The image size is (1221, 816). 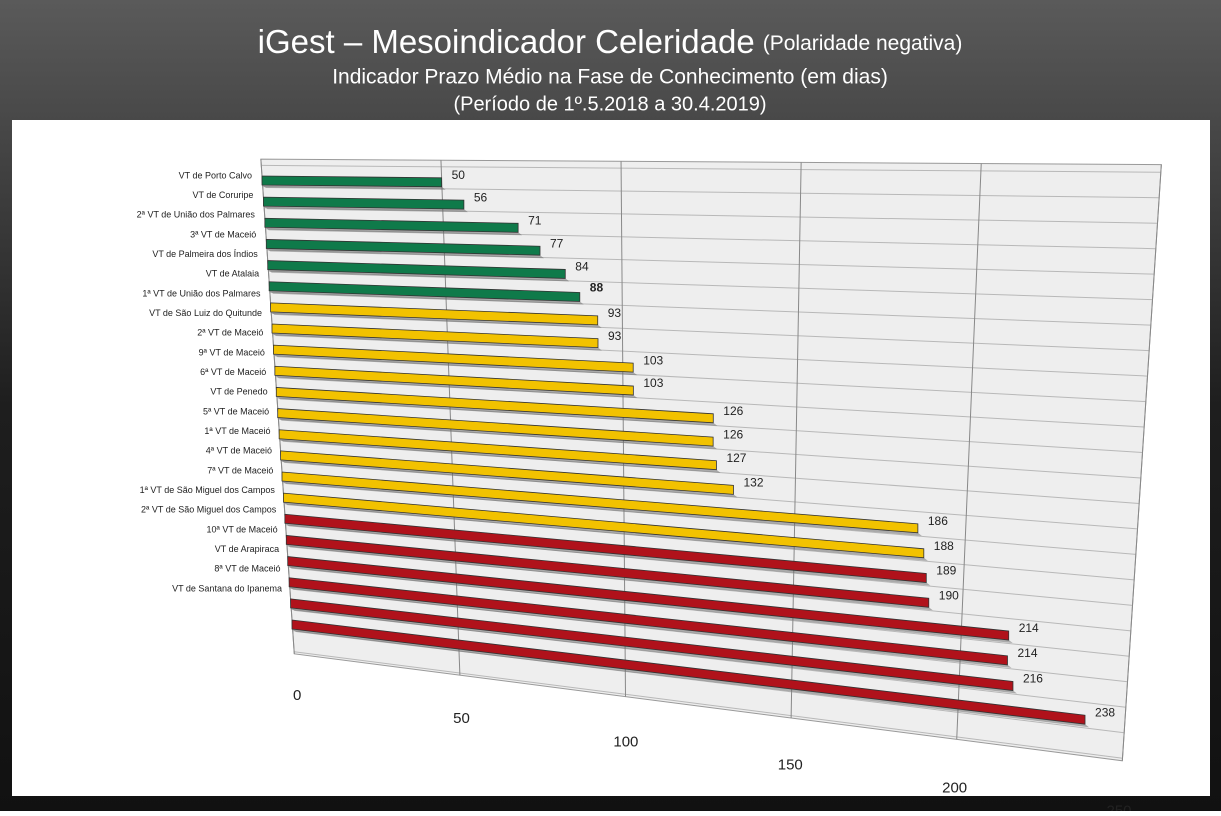 I want to click on category-label: 1ª VT de São Miguel dos Campos, so click(x=208, y=490).